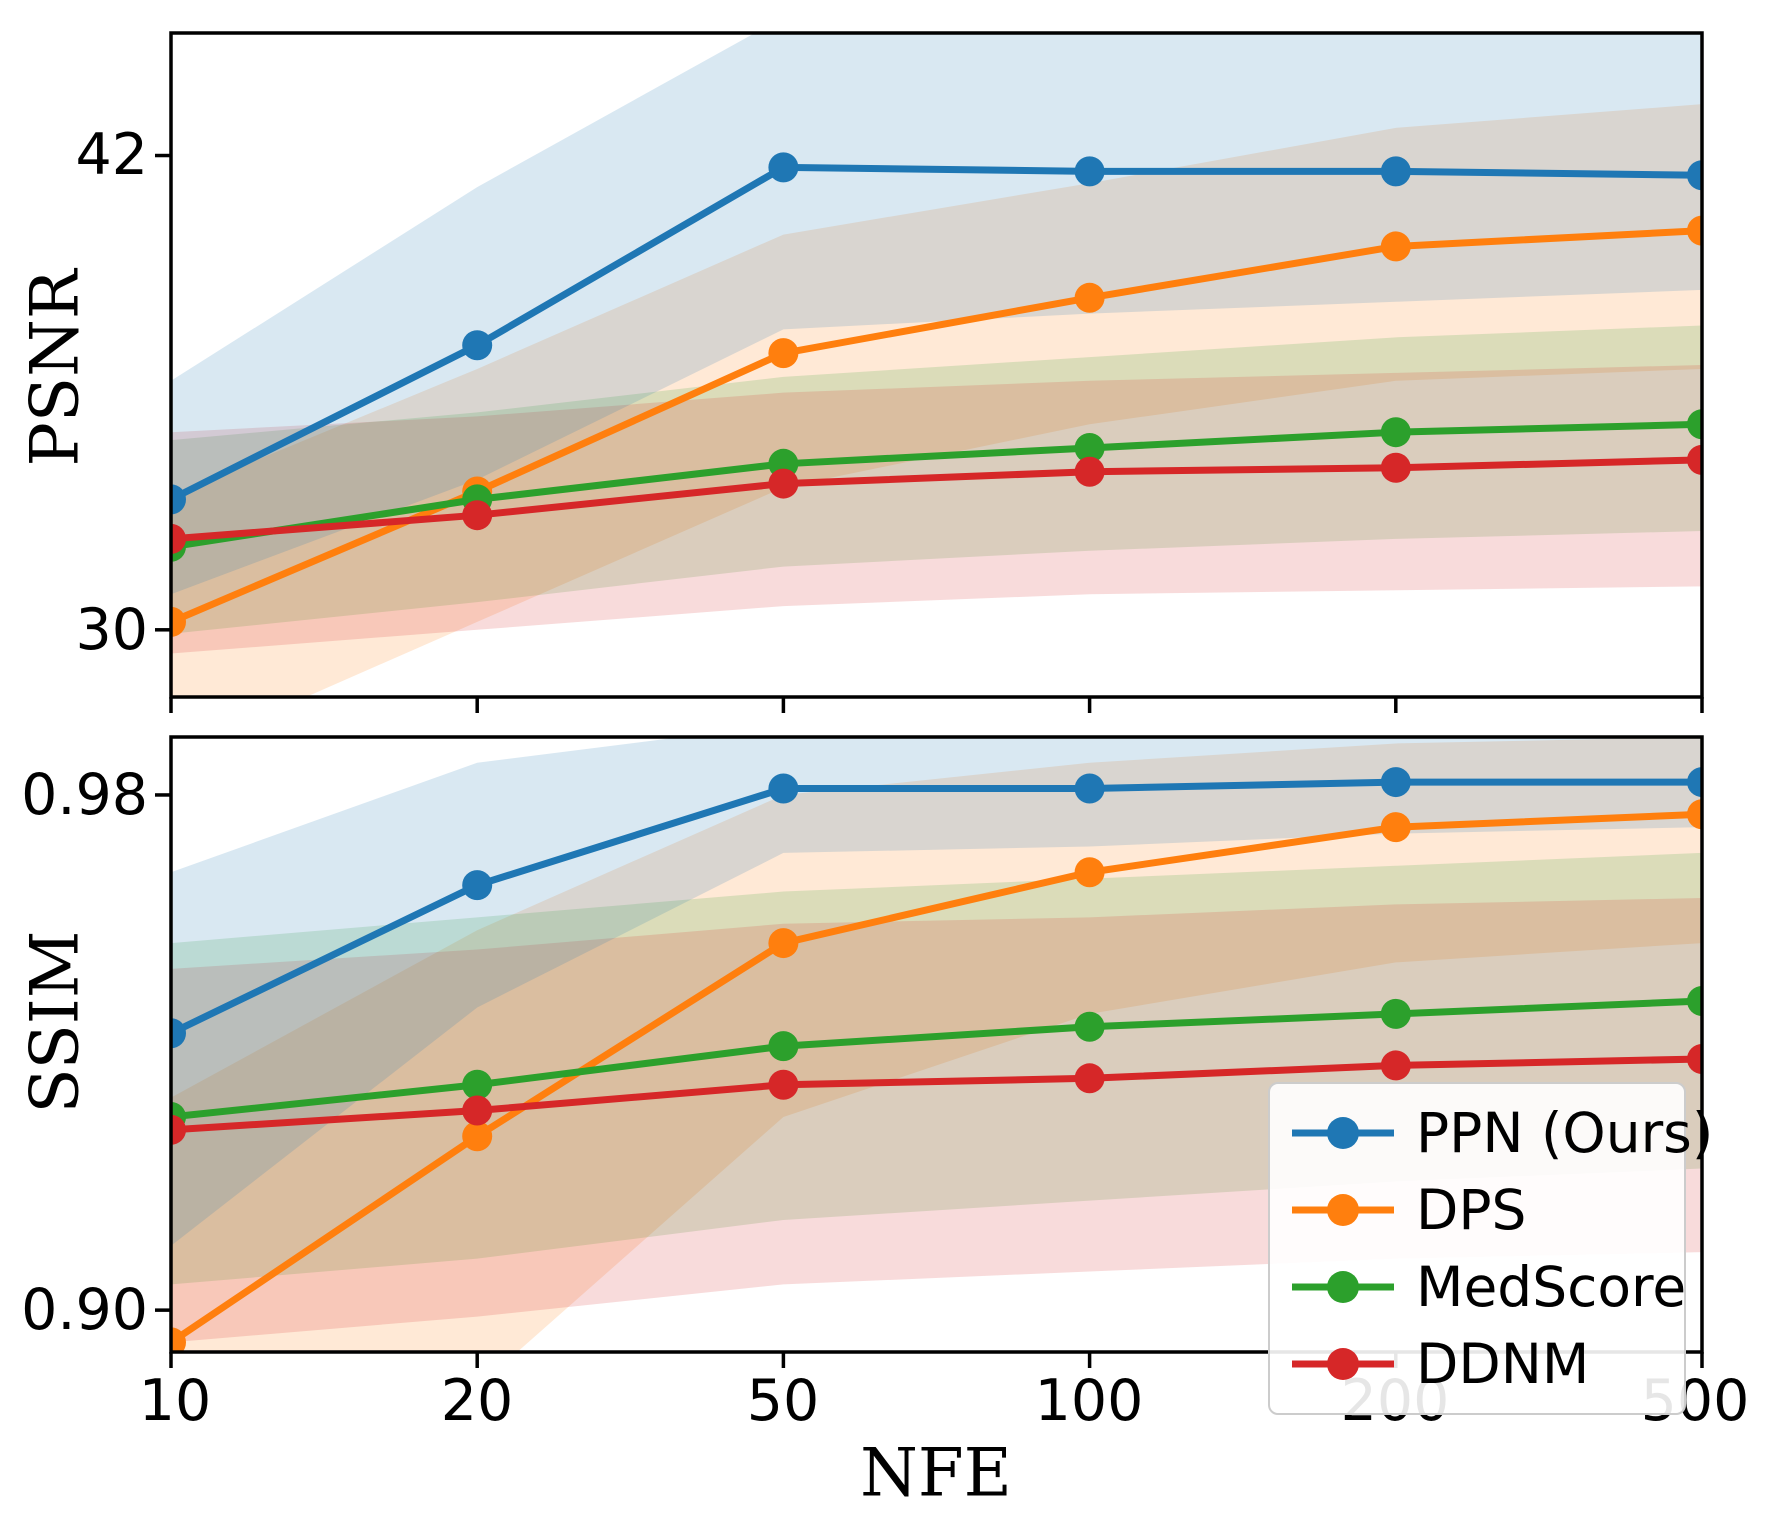 The height and width of the screenshot is (1521, 1778). I want to click on legend-label: DDNM, so click(1503, 1364).